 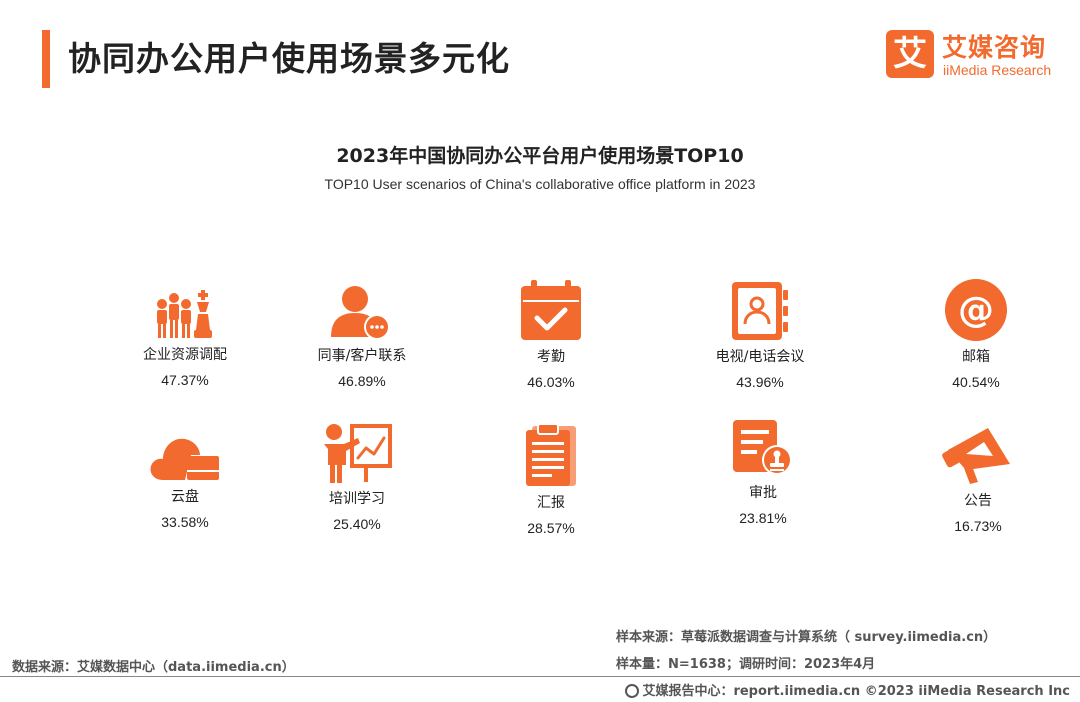 I want to click on scenario-label: 公告, so click(x=978, y=501).